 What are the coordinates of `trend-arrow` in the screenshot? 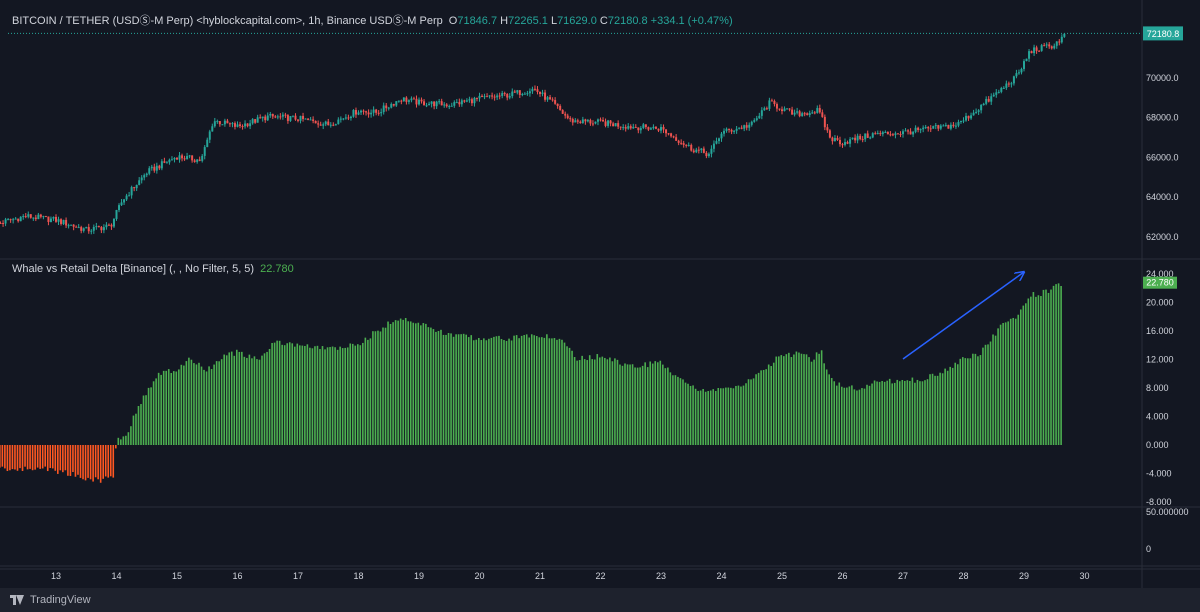 It's located at (963, 316).